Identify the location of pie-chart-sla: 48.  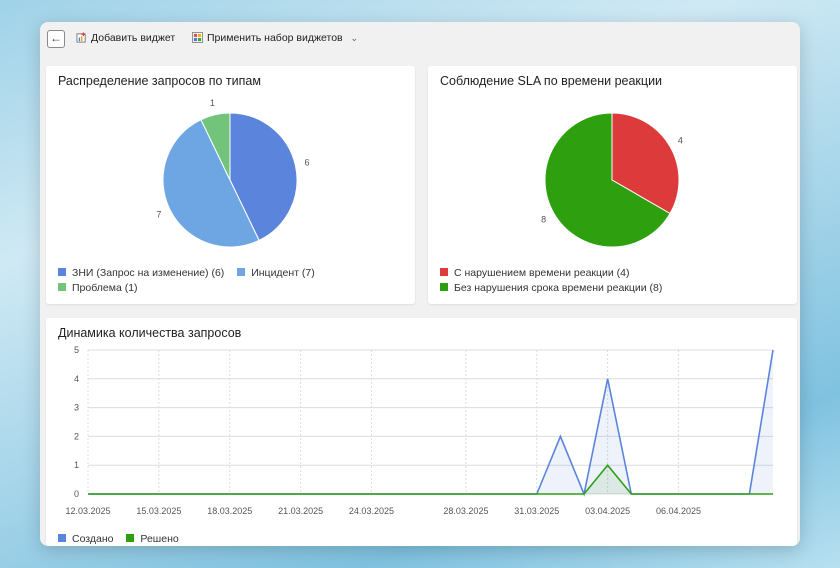
(612, 180).